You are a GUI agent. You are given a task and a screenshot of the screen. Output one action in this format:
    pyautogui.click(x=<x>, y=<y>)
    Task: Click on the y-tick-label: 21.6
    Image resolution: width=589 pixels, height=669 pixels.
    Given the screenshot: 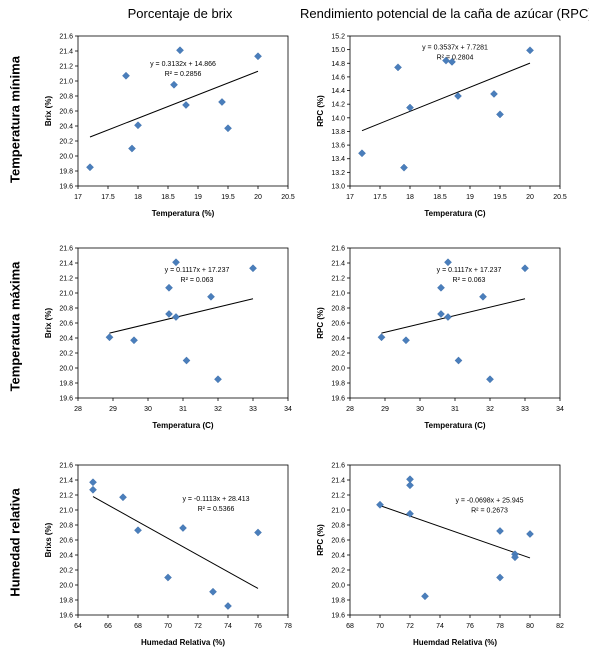 What is the action you would take?
    pyautogui.click(x=338, y=466)
    